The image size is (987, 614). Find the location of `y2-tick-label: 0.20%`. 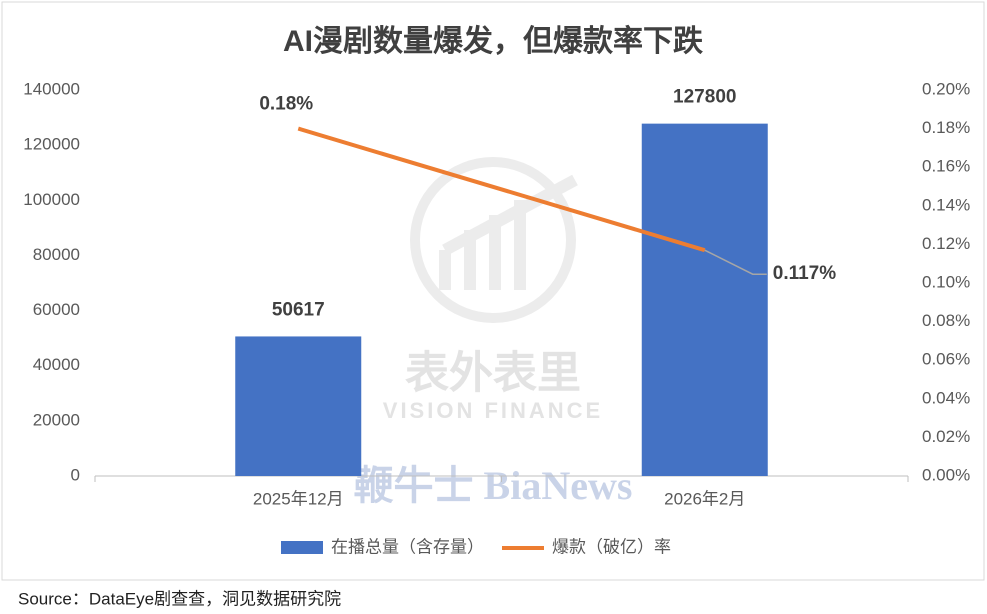

y2-tick-label: 0.20% is located at coordinates (946, 88).